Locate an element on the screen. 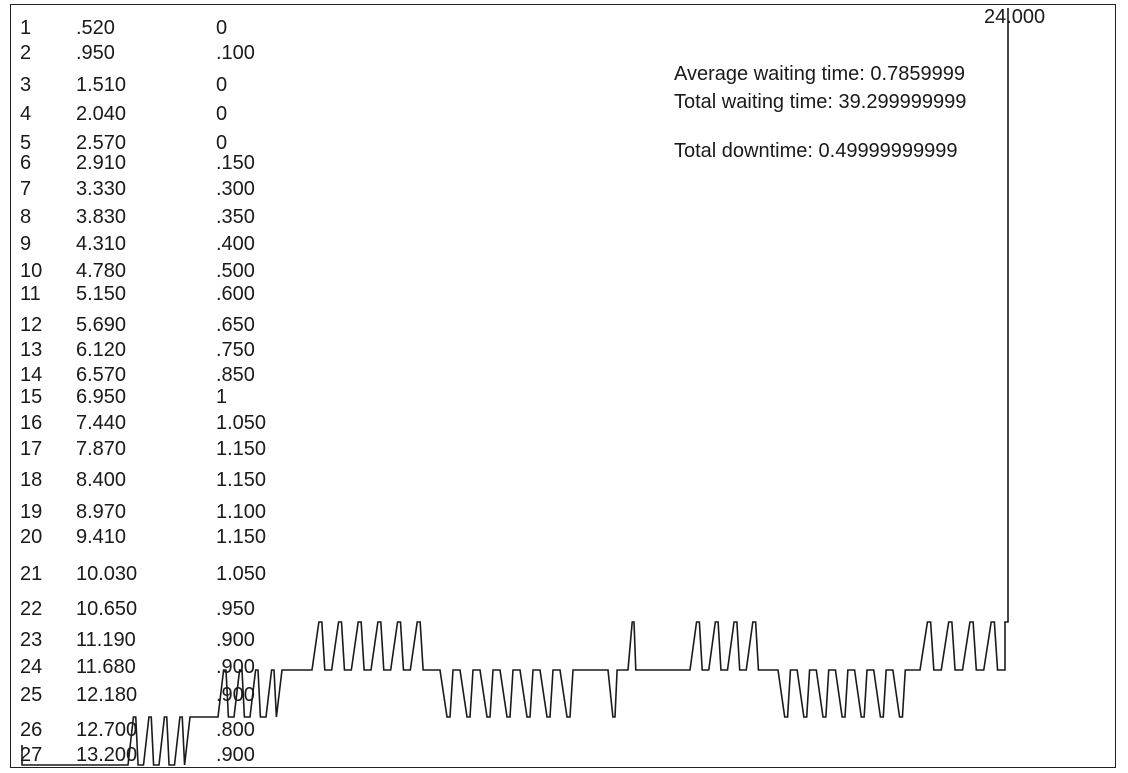 The image size is (1128, 773). row-index: 8 is located at coordinates (26, 217).